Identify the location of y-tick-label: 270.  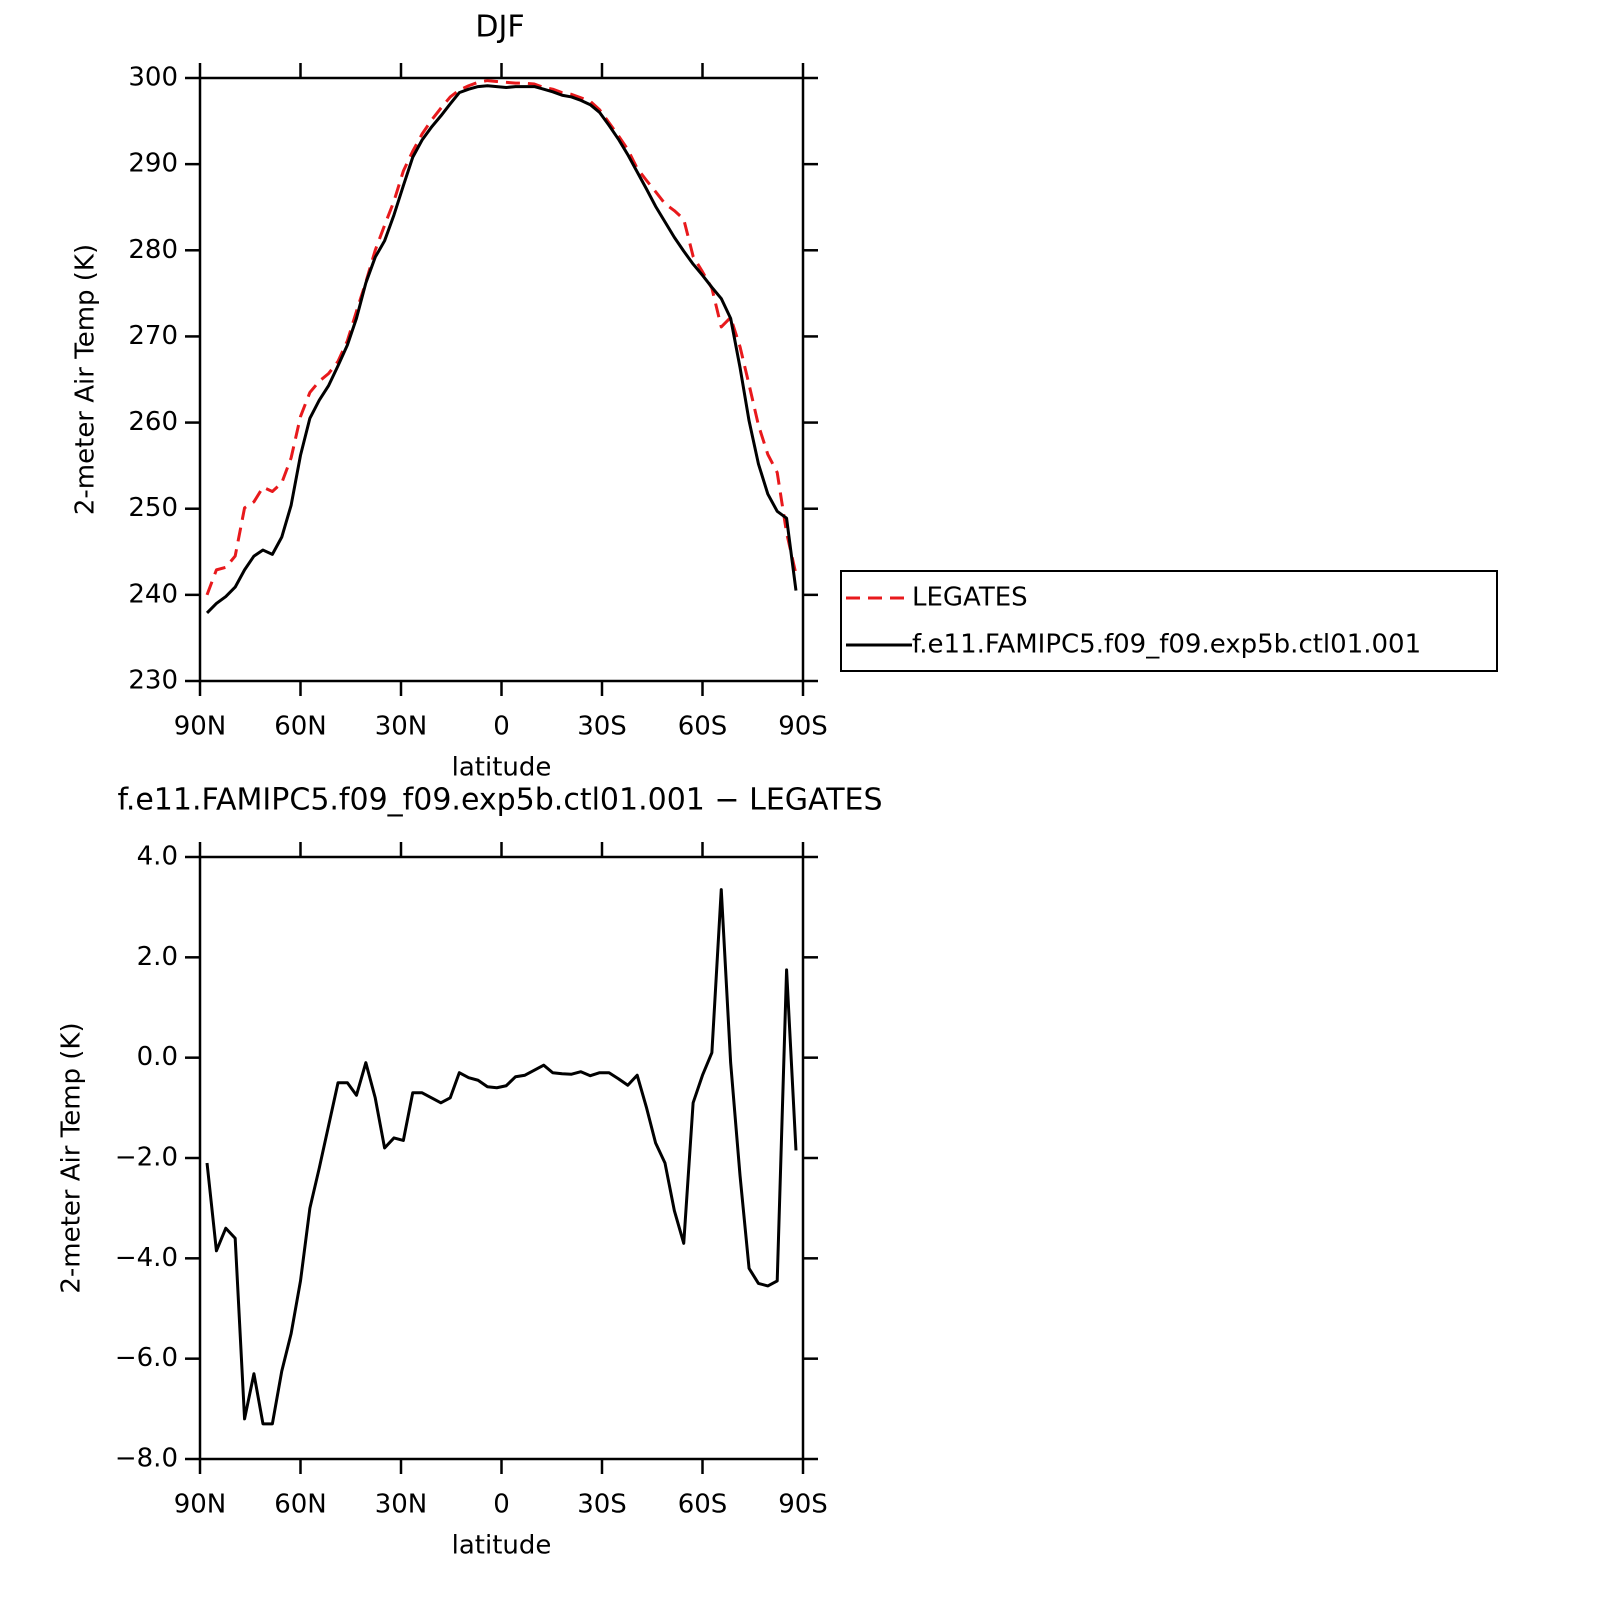
(153, 336).